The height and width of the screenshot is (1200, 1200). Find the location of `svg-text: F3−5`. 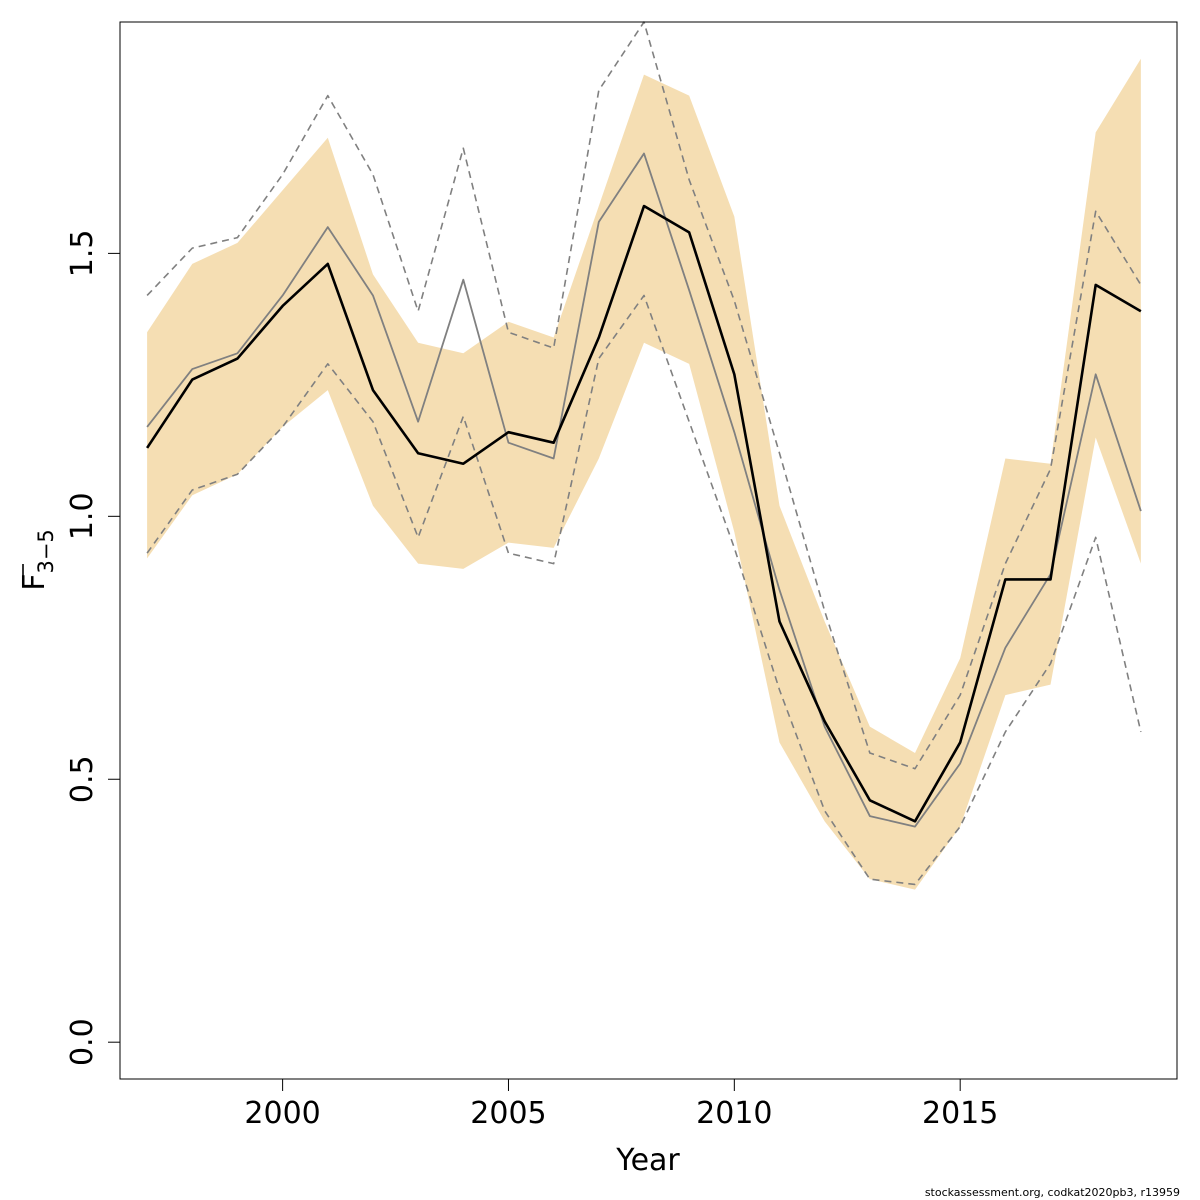

svg-text: F3−5 is located at coordinates (37, 560).